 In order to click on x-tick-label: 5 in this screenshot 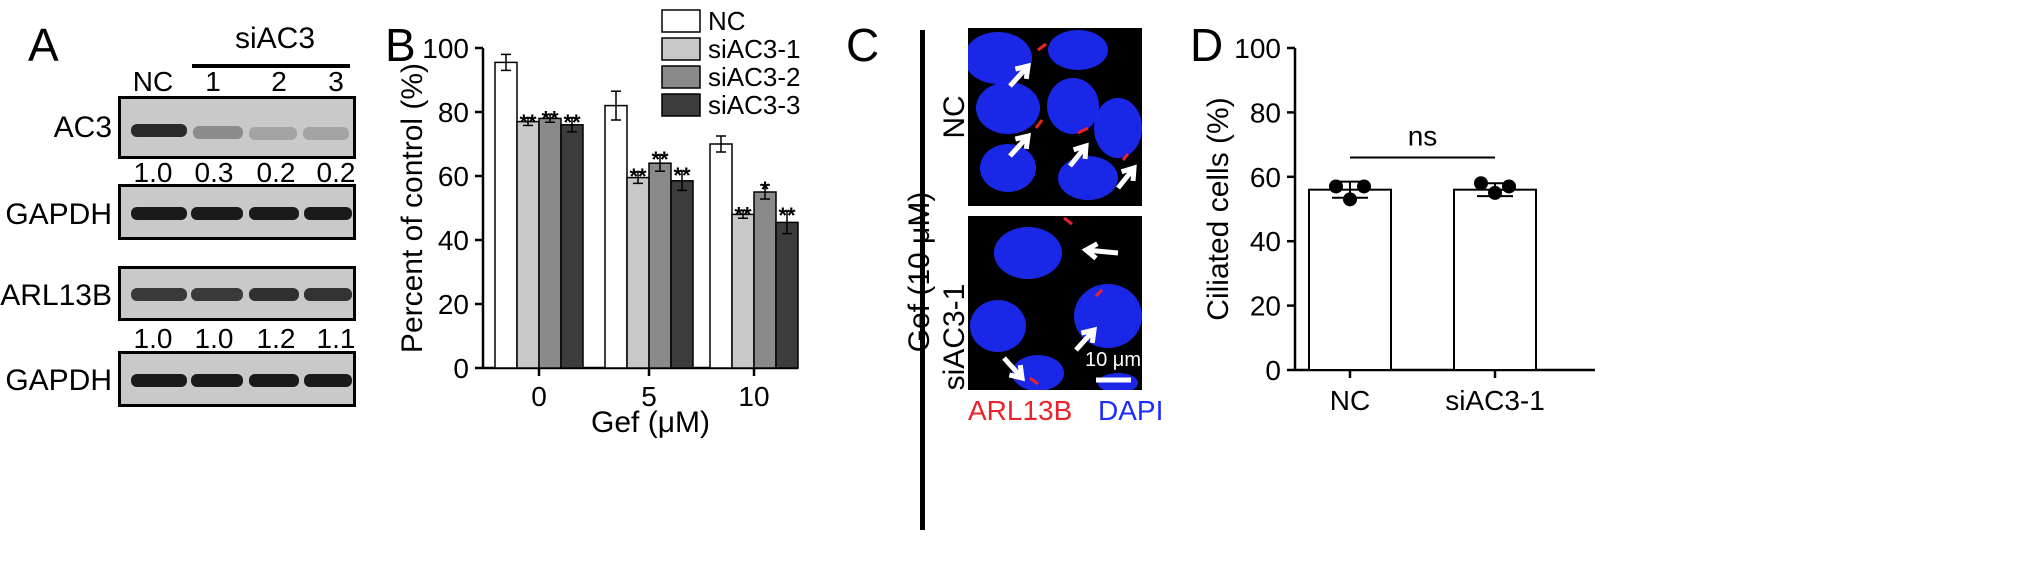, I will do `click(649, 396)`.